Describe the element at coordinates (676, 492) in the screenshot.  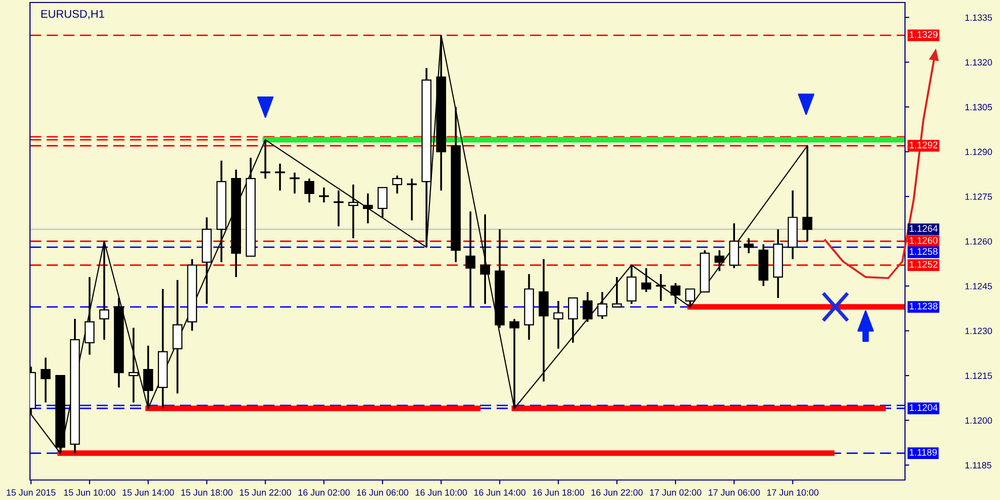
I see `x-tick-label: 17 Jun 02:00` at that location.